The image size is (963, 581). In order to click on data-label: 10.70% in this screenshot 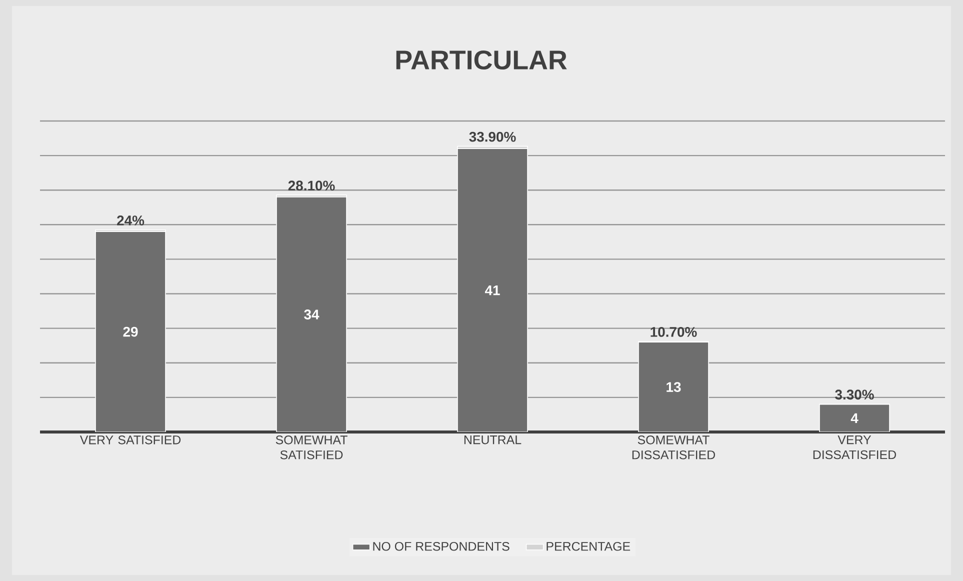, I will do `click(673, 331)`.